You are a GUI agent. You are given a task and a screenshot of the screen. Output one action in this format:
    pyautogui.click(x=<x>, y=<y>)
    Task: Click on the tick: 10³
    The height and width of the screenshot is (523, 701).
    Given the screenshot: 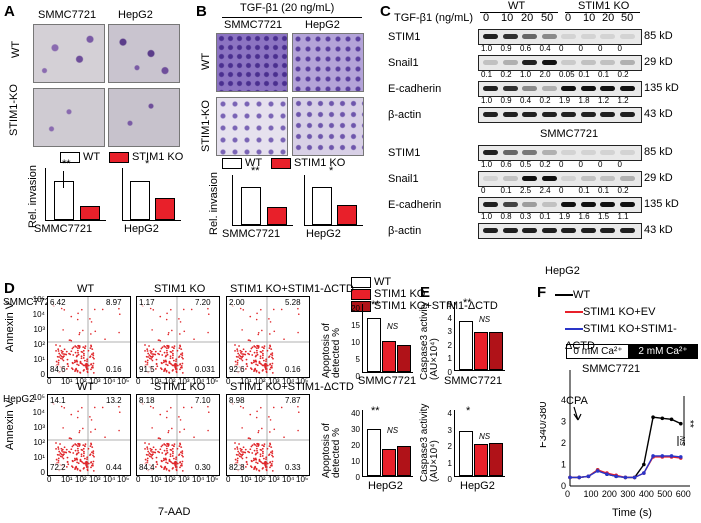 What is the action you would take?
    pyautogui.click(x=184, y=479)
    